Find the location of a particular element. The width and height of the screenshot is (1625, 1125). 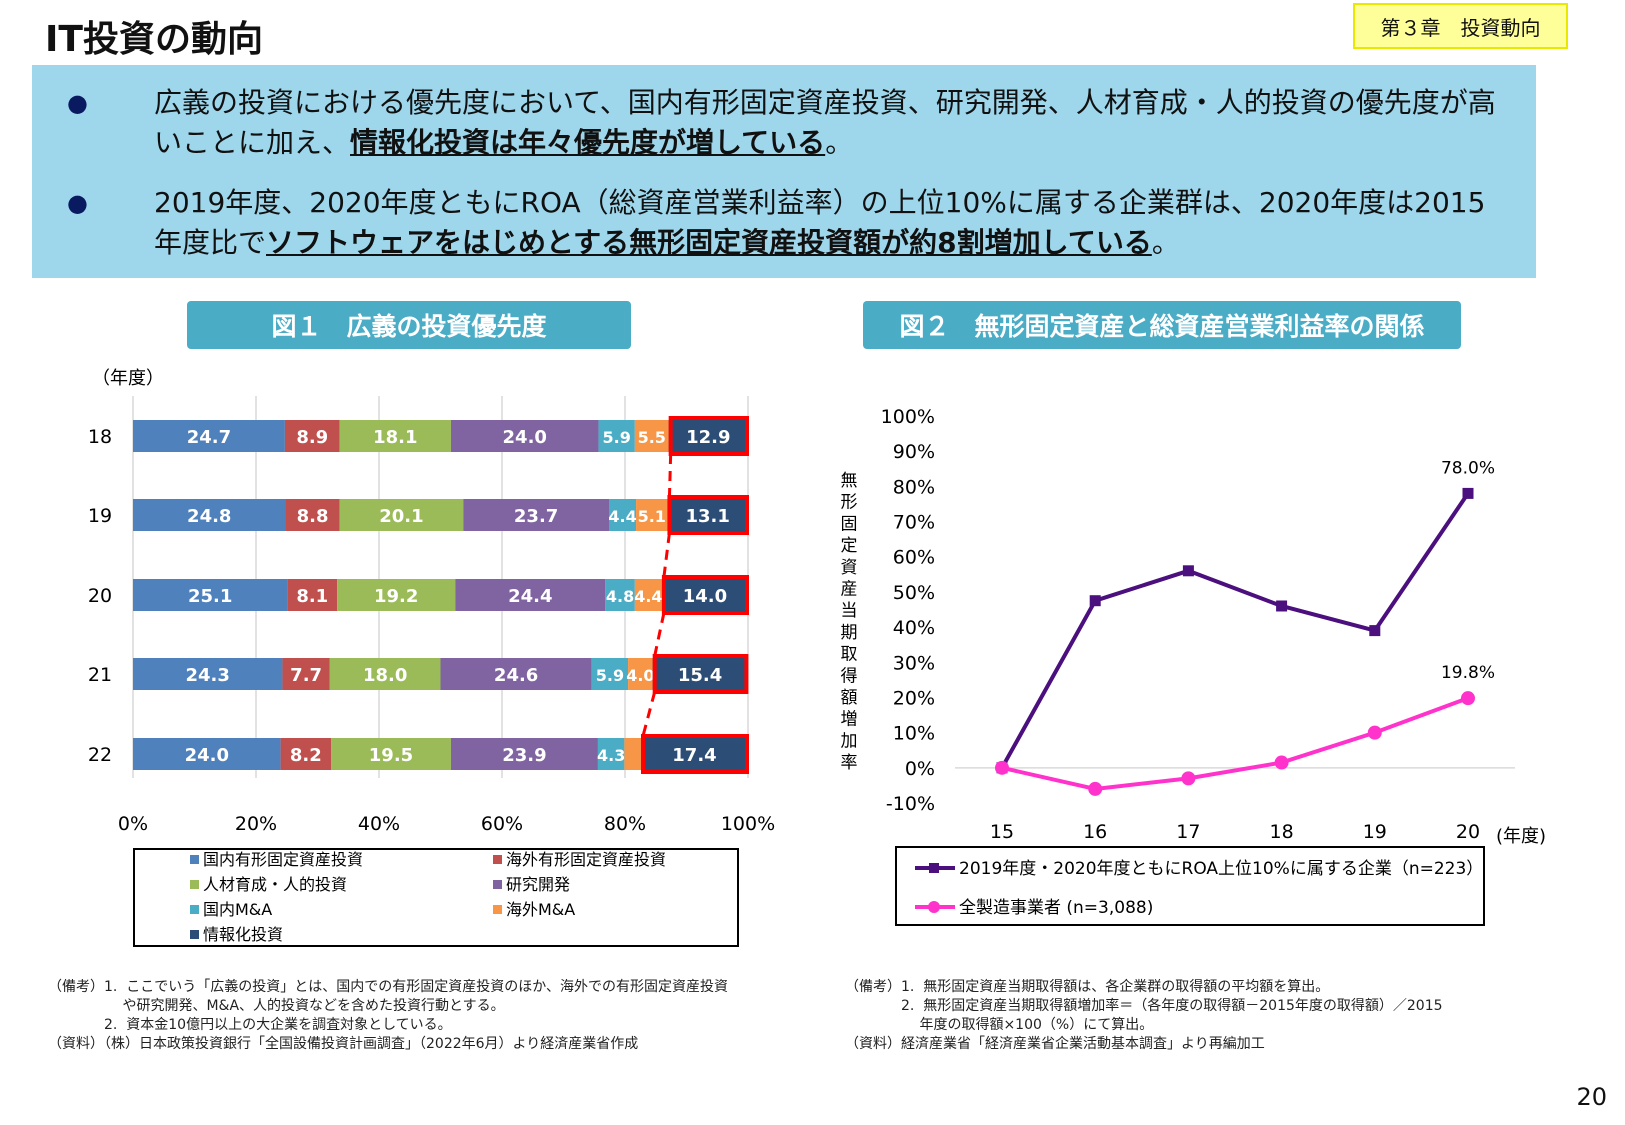

bar-data-label: 17.4 is located at coordinates (694, 755).